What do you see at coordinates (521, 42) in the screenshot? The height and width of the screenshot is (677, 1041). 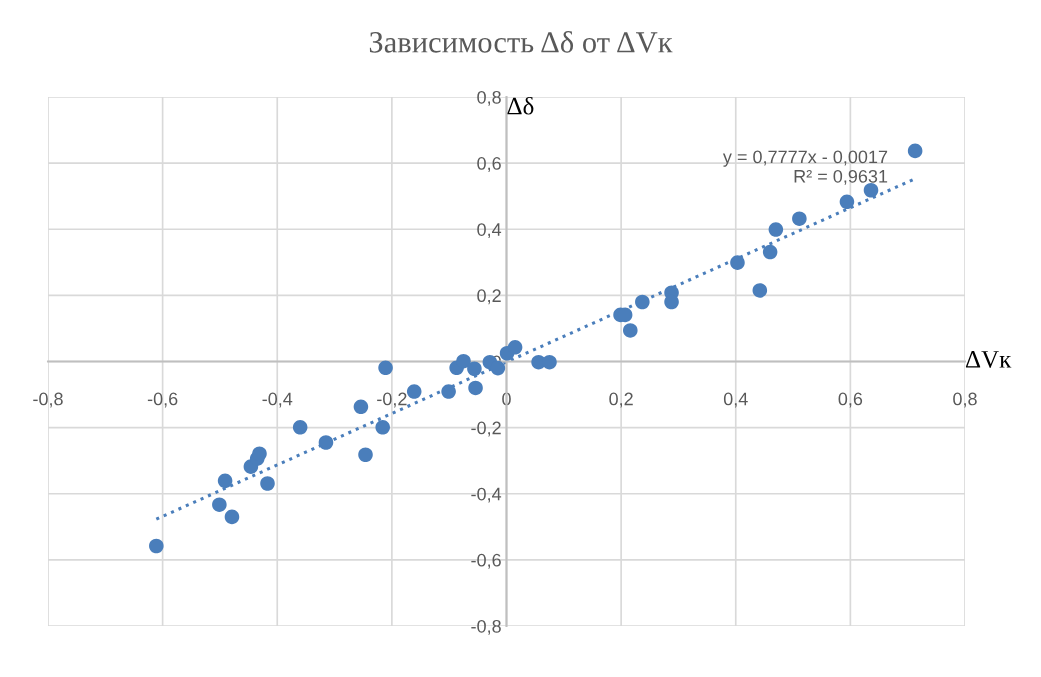 I see `chart-title: Зависимость Δδ от ΔVк` at bounding box center [521, 42].